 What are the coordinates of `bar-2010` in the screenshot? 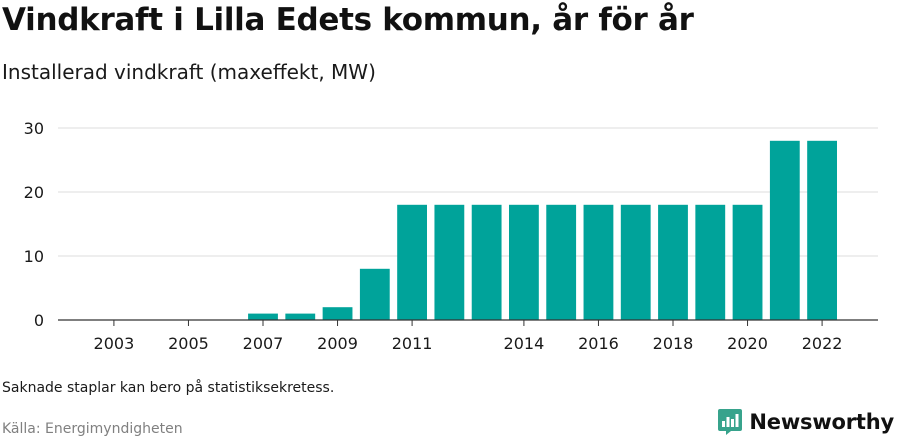 It's located at (374, 294).